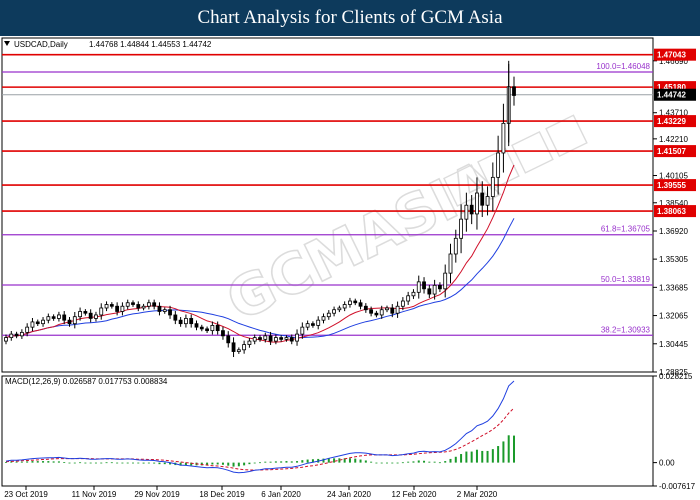 This screenshot has height=500, width=700. I want to click on price-level-tag, so click(675, 151).